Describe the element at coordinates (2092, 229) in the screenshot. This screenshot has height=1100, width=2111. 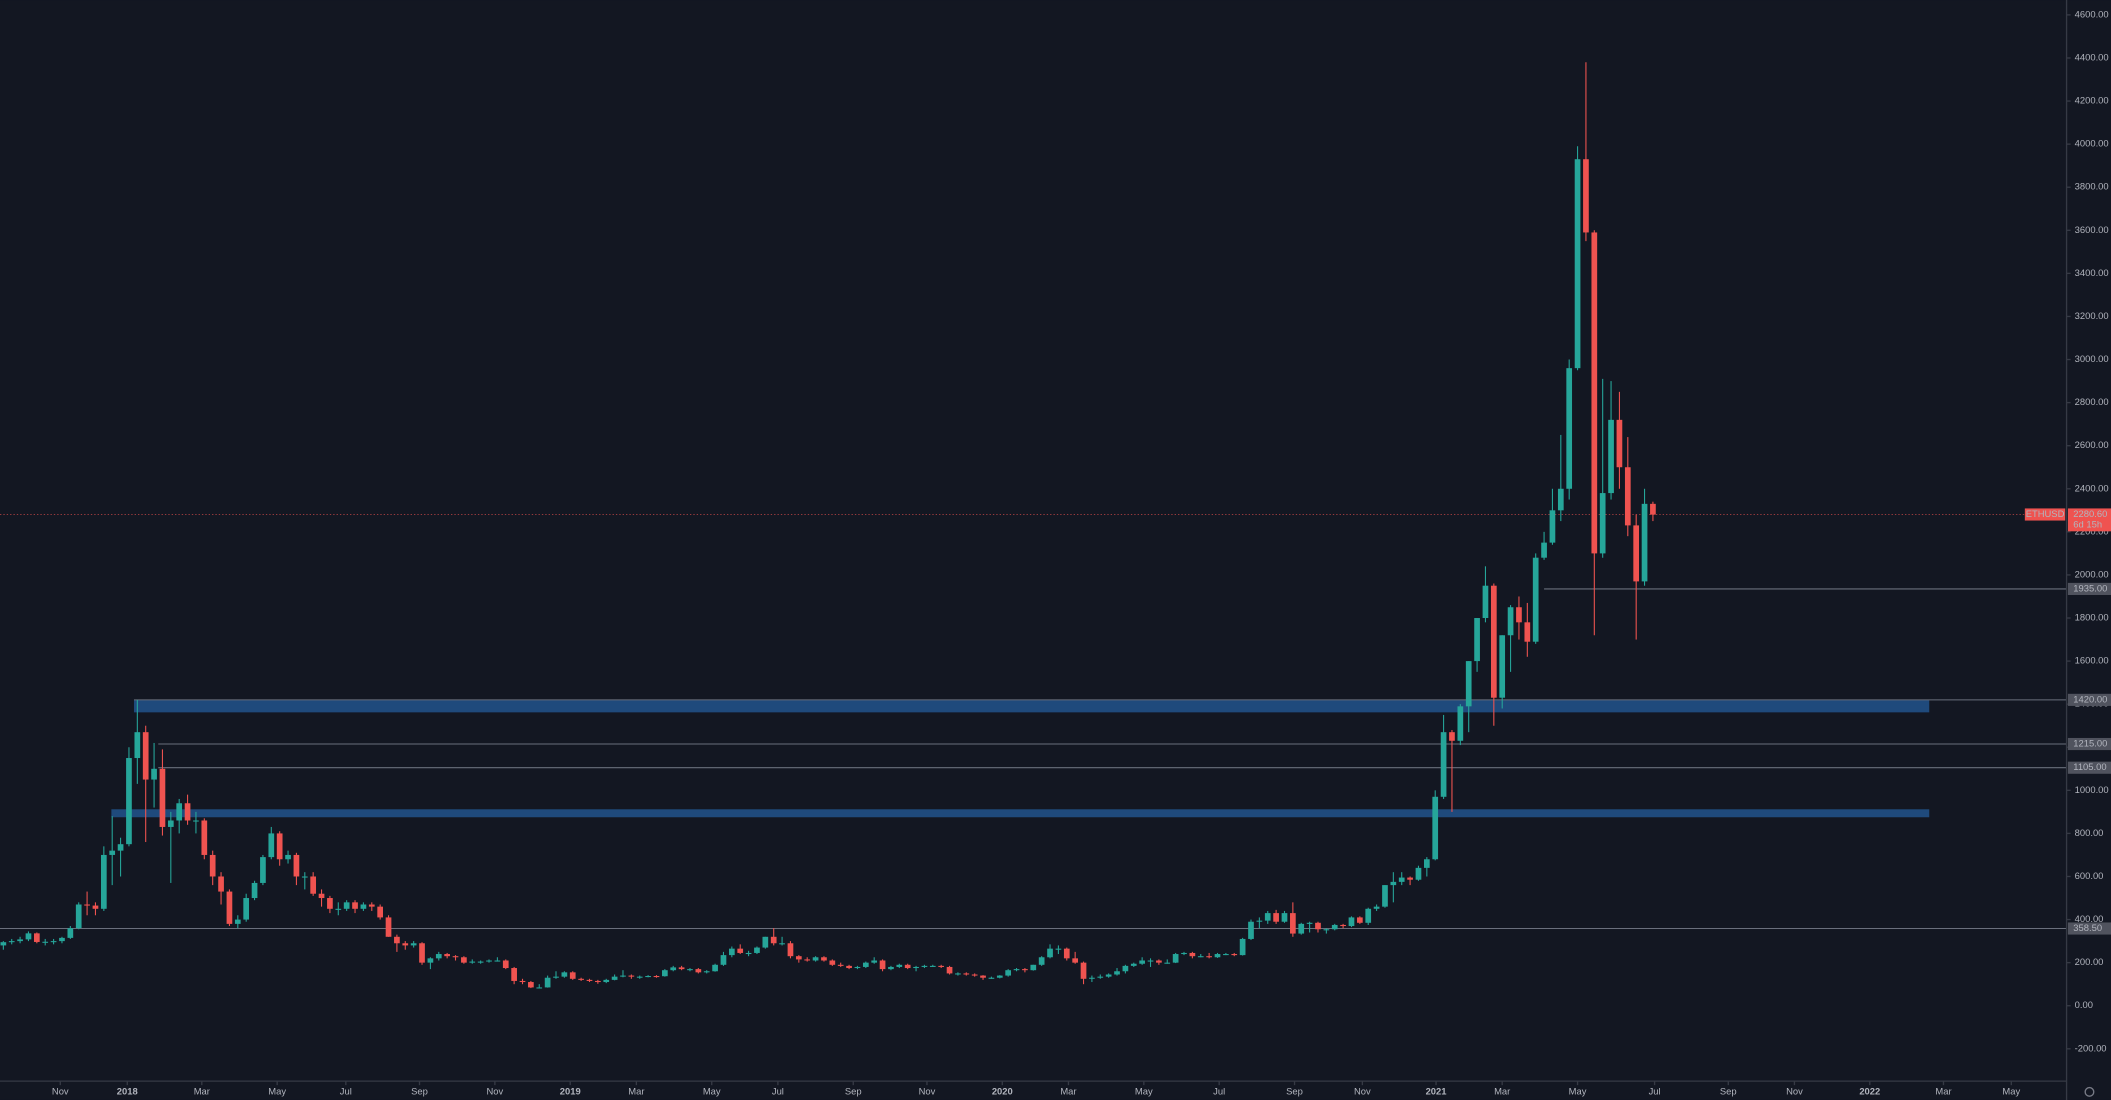
I see `y-tick-label: 3600.00` at that location.